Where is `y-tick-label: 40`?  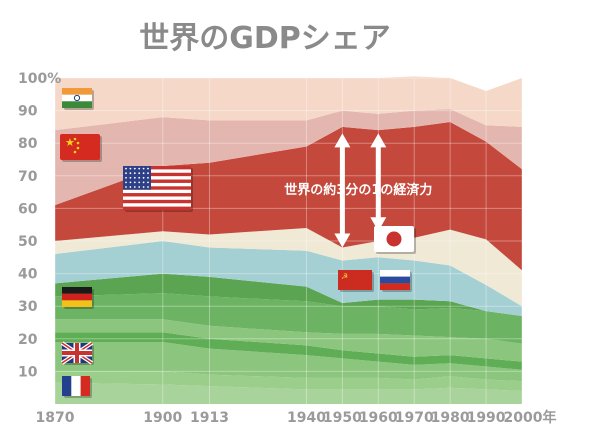
y-tick-label: 40 is located at coordinates (28, 275).